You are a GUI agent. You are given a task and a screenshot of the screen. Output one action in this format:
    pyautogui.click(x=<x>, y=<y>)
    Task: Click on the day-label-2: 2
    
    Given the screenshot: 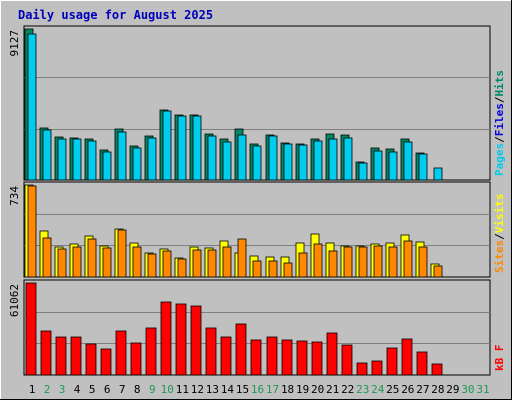 What is the action you would take?
    pyautogui.click(x=47, y=389)
    